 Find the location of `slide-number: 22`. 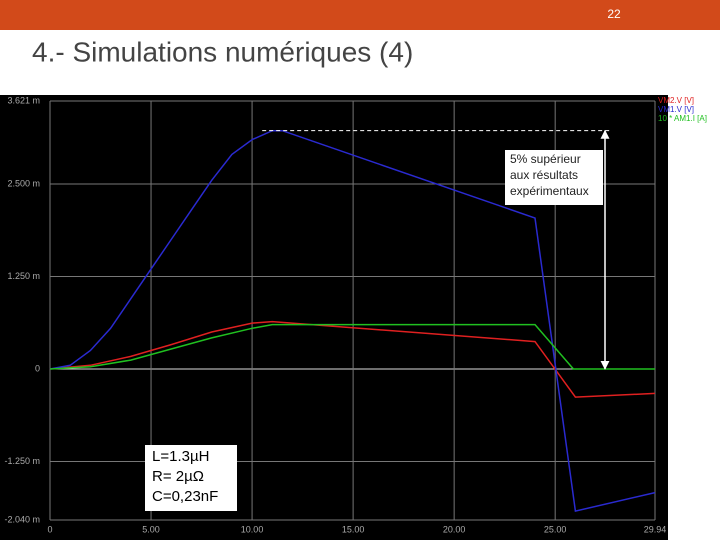

slide-number: 22 is located at coordinates (614, 14).